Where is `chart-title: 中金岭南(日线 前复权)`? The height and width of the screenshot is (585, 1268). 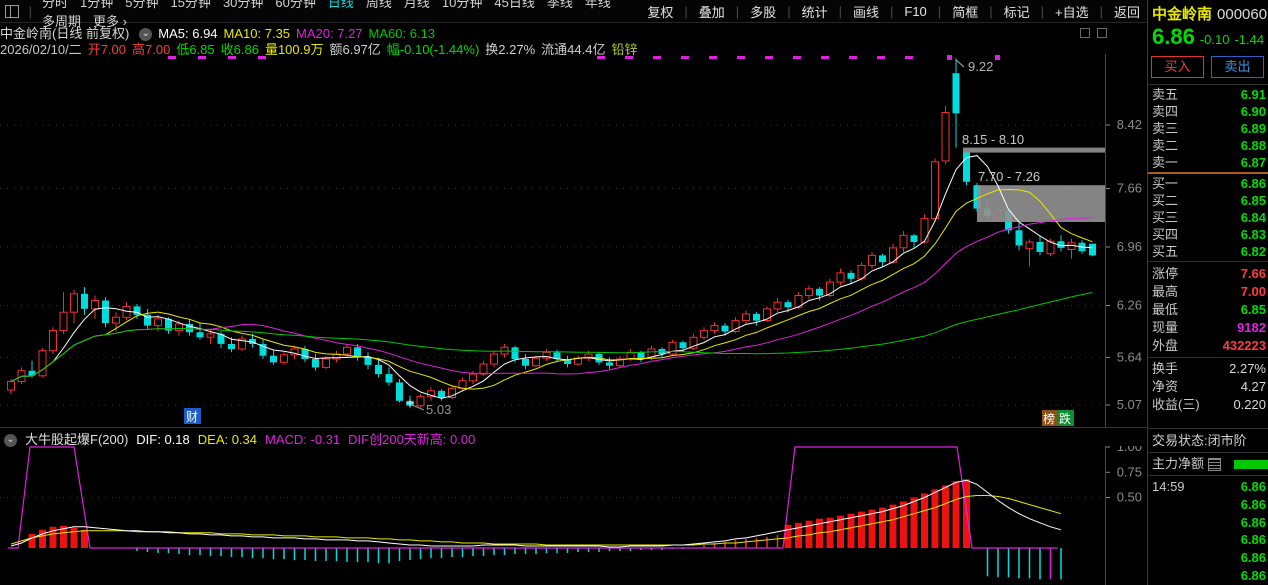 chart-title: 中金岭南(日线 前复权) is located at coordinates (65, 33).